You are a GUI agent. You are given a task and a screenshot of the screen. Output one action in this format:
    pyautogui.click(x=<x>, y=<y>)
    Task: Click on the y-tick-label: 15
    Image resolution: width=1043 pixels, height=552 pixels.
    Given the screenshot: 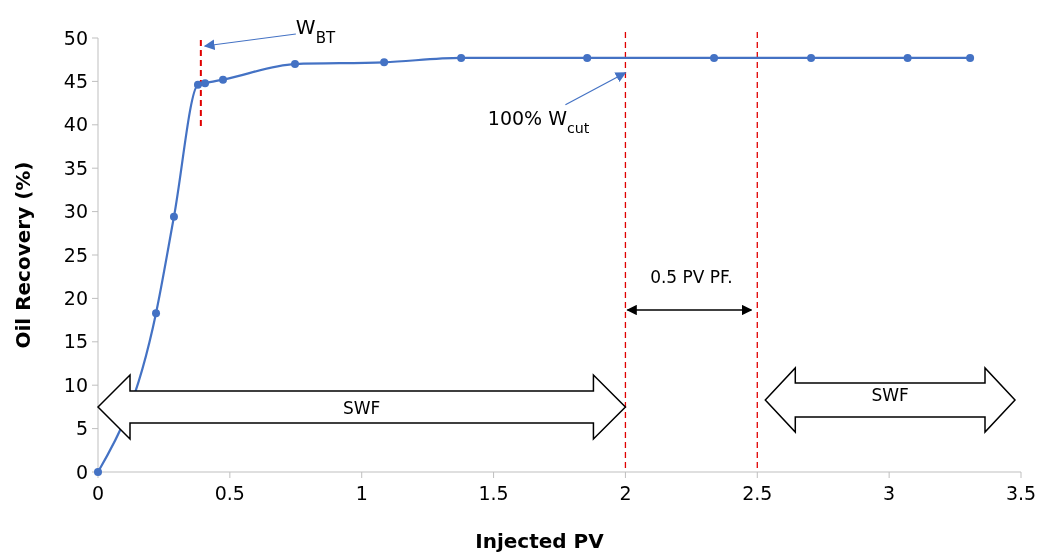 What is the action you would take?
    pyautogui.click(x=75, y=341)
    